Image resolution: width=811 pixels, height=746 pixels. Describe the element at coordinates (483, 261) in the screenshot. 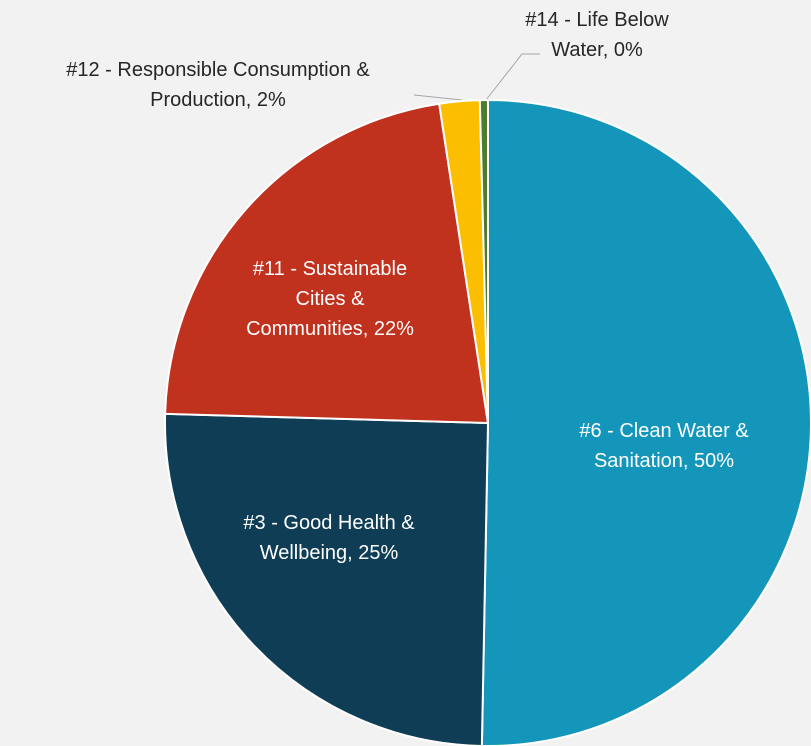

I see `pie-slice` at that location.